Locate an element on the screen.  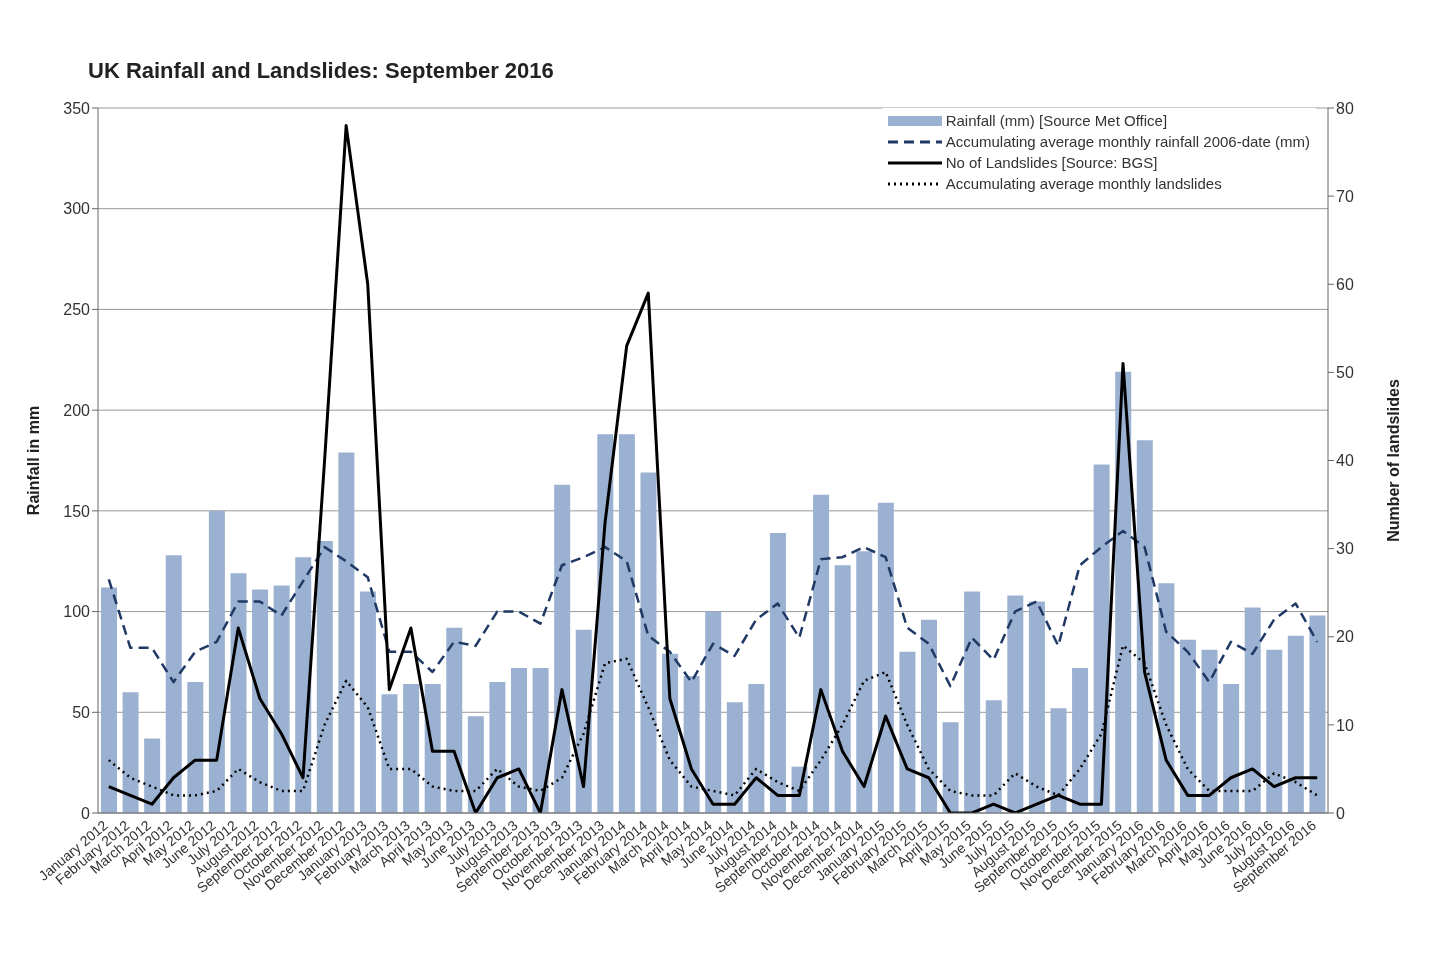
y-tick-label: 0 is located at coordinates (86, 813).